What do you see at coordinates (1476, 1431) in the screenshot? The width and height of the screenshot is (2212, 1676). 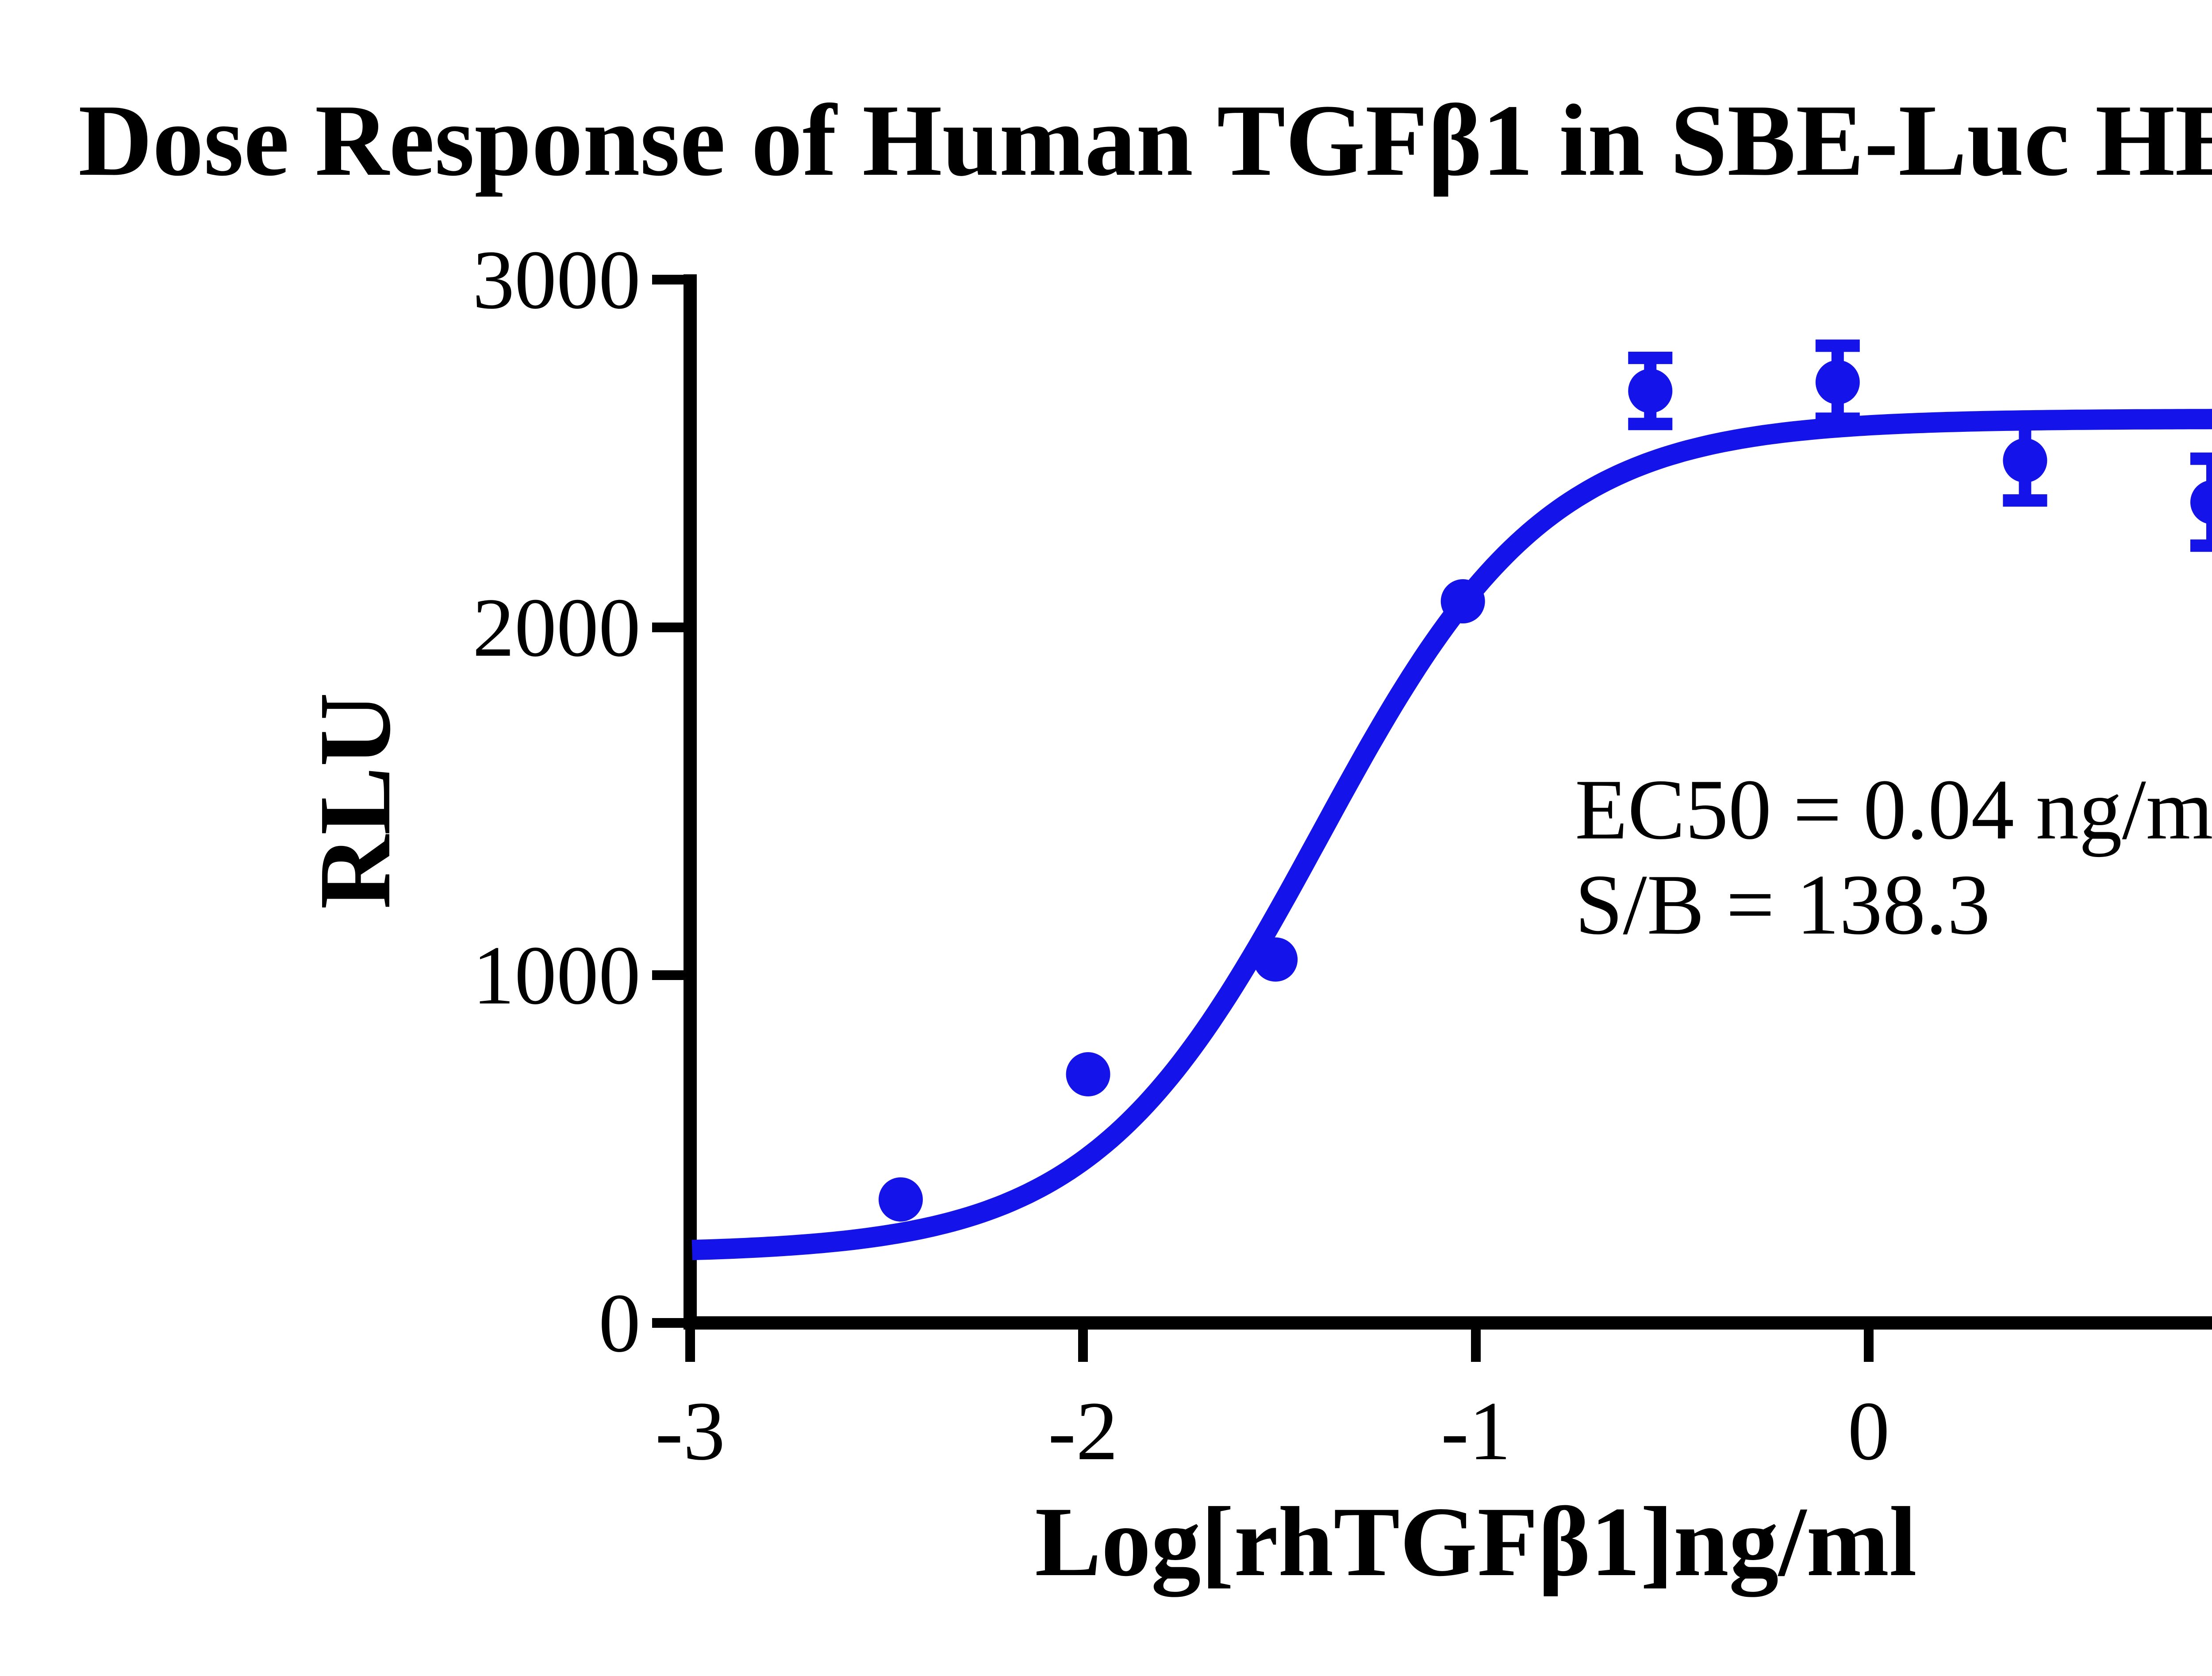 I see `x-tick-label: -1` at bounding box center [1476, 1431].